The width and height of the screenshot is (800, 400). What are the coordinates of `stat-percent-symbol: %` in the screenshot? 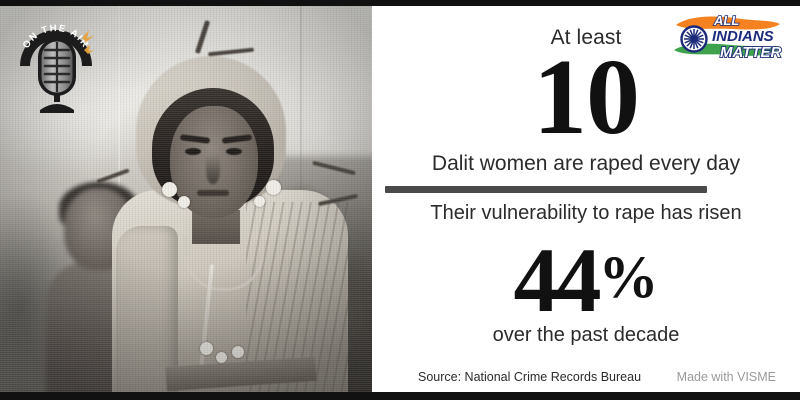 It's located at (628, 277).